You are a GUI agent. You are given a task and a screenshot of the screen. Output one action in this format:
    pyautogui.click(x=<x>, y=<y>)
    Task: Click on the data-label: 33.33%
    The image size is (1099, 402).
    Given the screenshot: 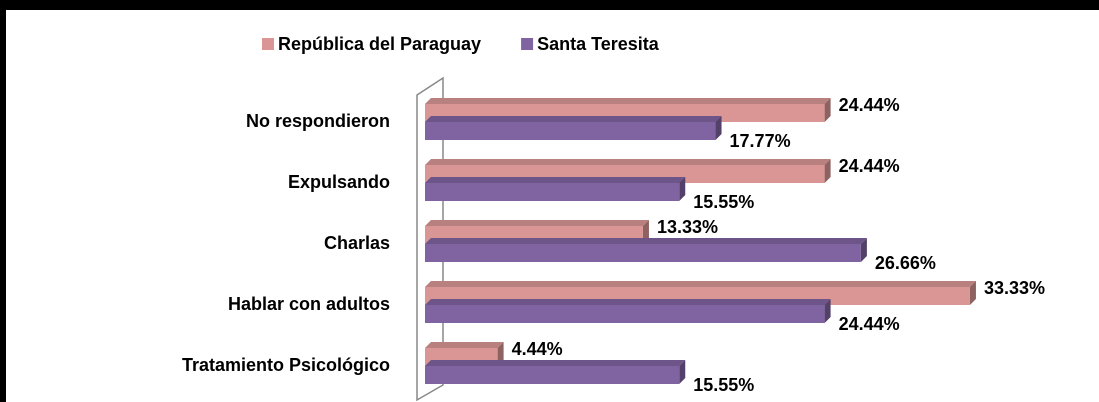 What is the action you would take?
    pyautogui.click(x=1014, y=288)
    